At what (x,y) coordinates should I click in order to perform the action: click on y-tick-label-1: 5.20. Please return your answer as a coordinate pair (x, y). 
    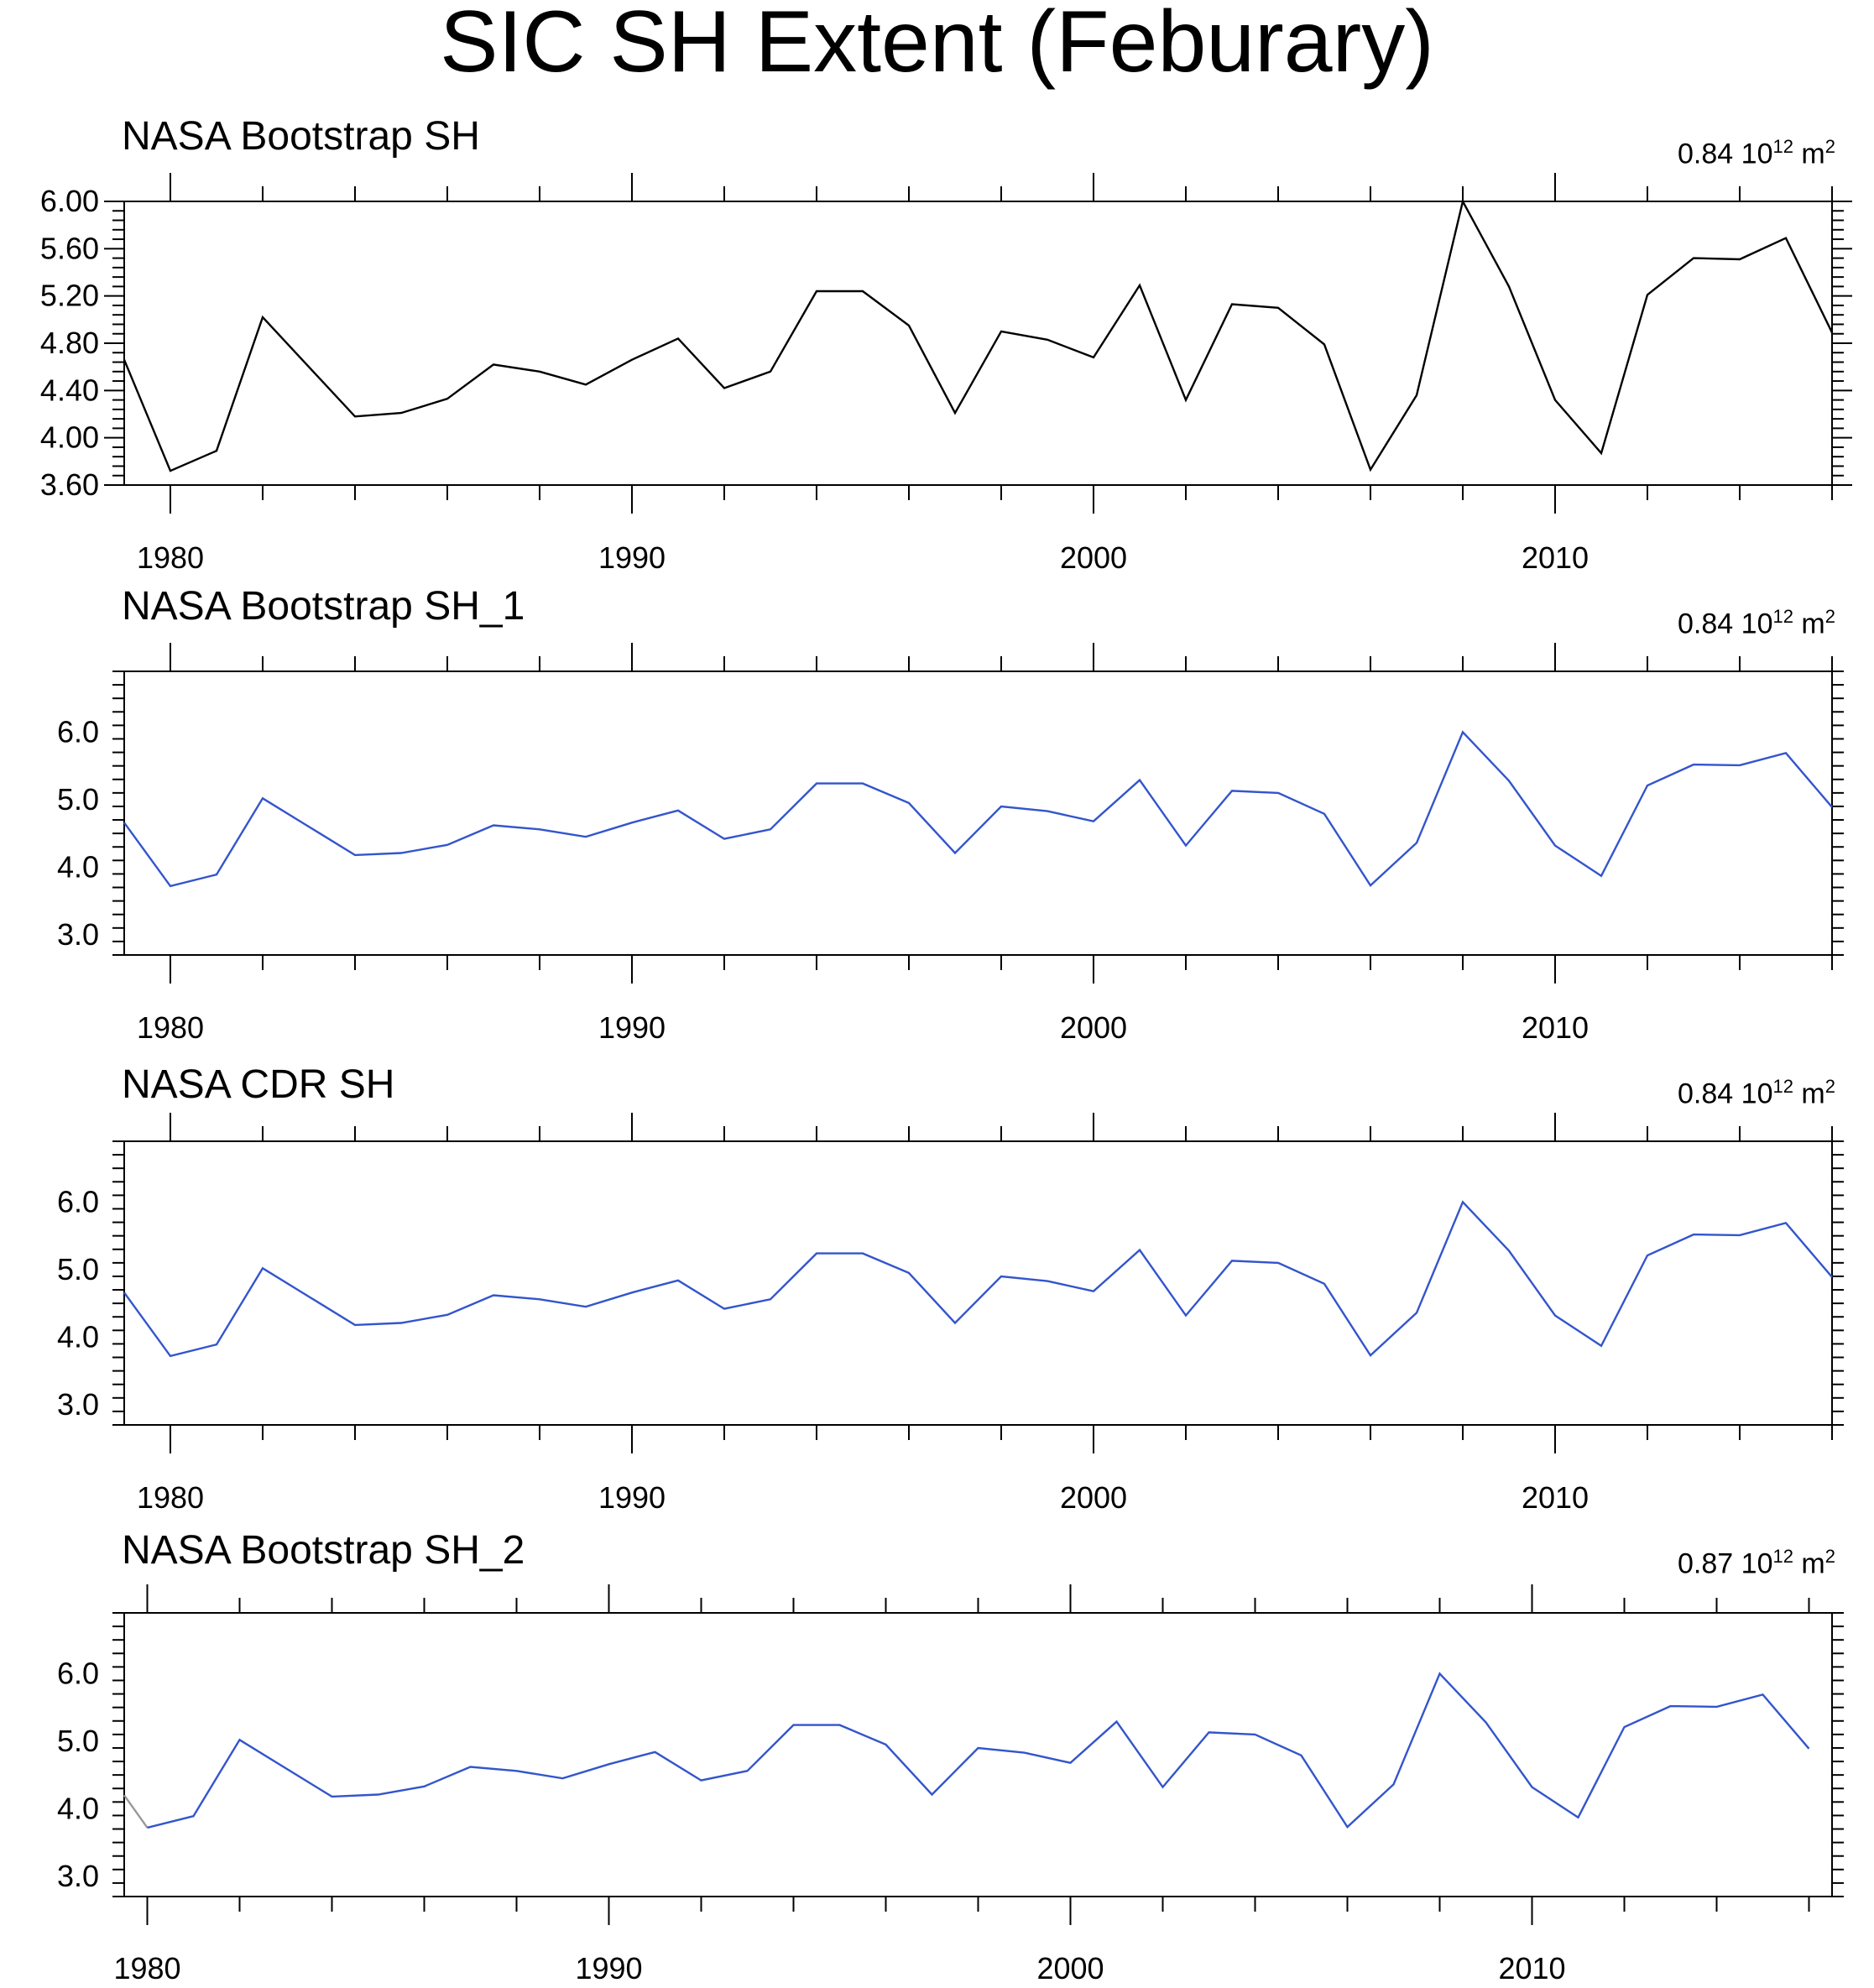
    Looking at the image, I should click on (69, 296).